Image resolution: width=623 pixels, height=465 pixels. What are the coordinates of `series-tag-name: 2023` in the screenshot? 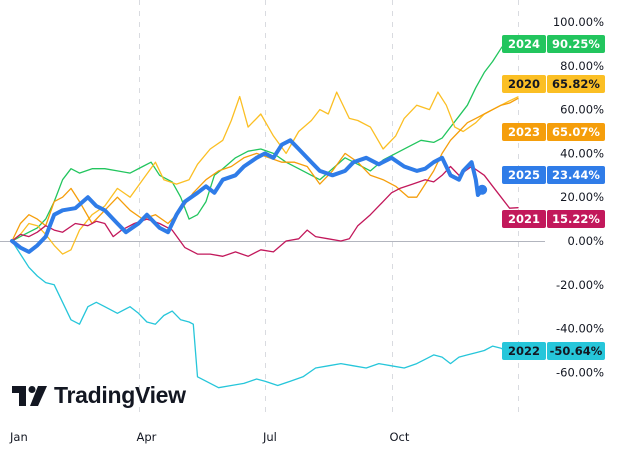 It's located at (524, 132).